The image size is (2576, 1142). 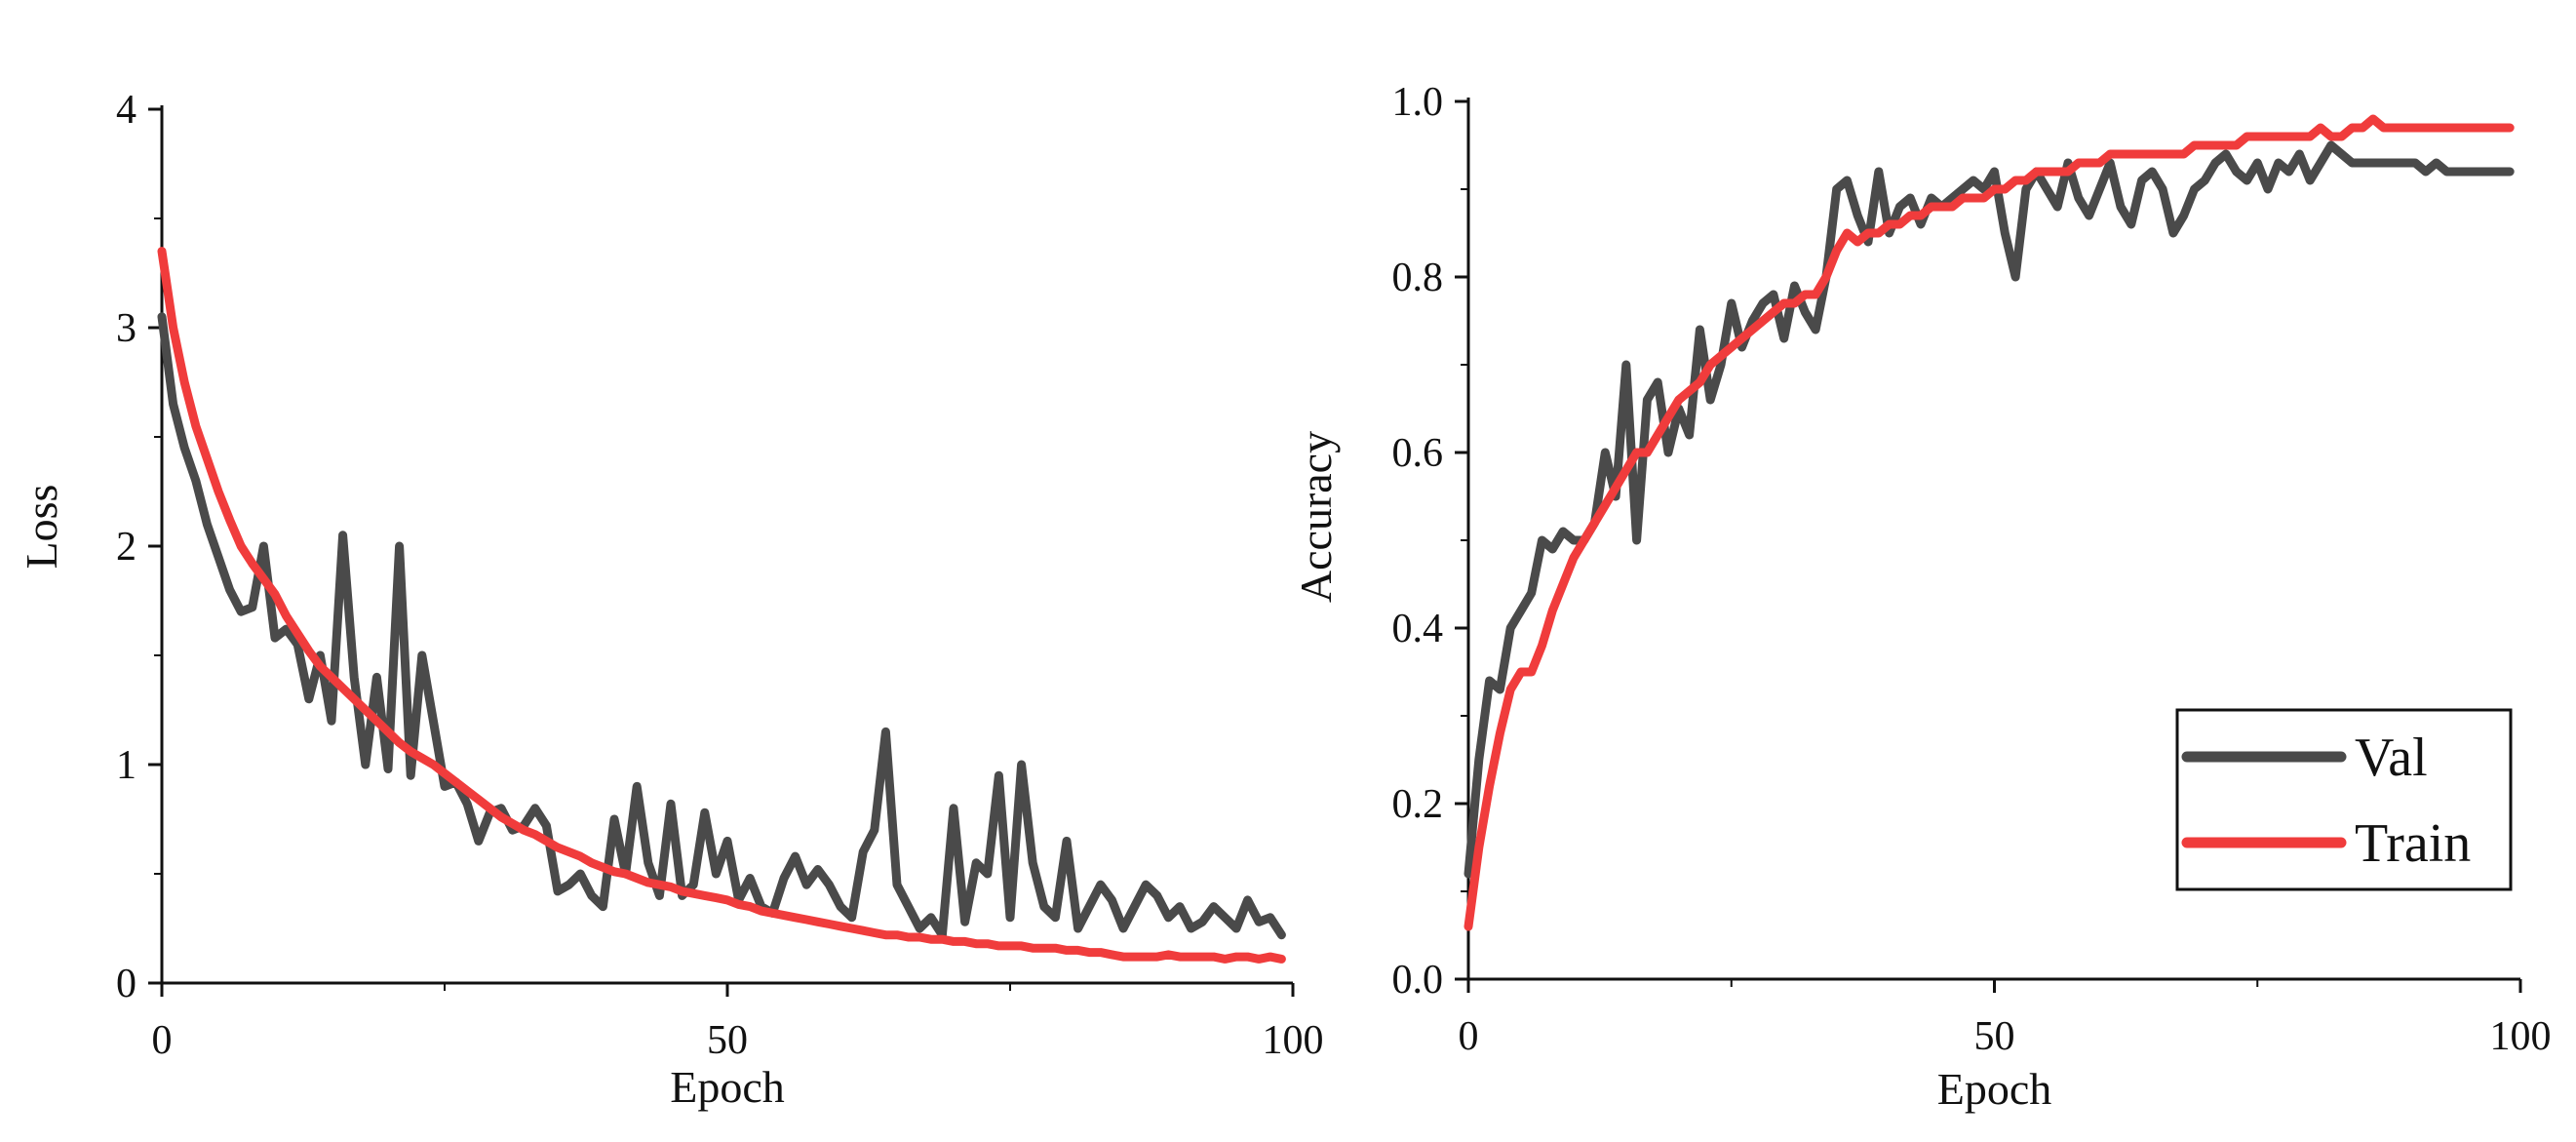 I want to click on acc-ytick-label: 0.6, so click(x=1418, y=453).